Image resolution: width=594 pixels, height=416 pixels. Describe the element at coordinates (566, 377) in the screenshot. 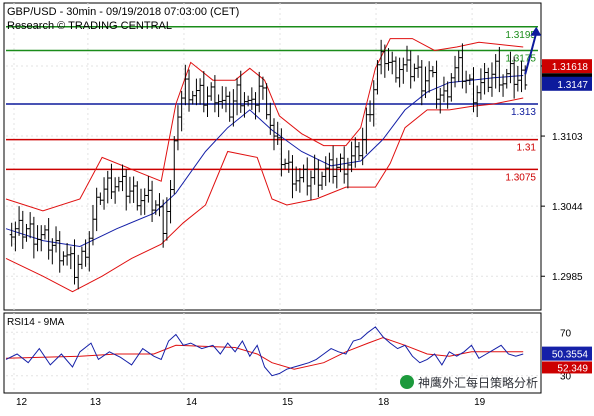

I see `rsi-tick-label: 30` at that location.